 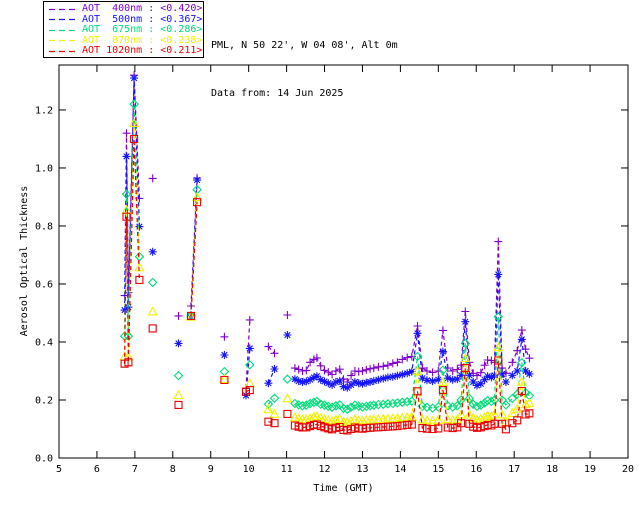 I want to click on y-tick-label: 0.0, so click(x=44, y=459).